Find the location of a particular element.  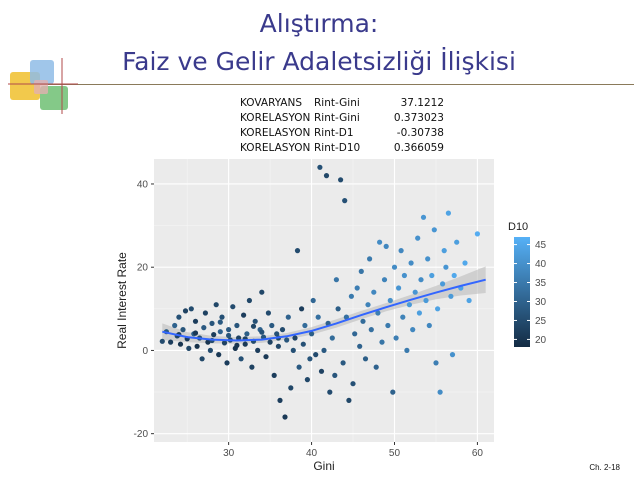

legend-tick-label: 40 is located at coordinates (541, 264).